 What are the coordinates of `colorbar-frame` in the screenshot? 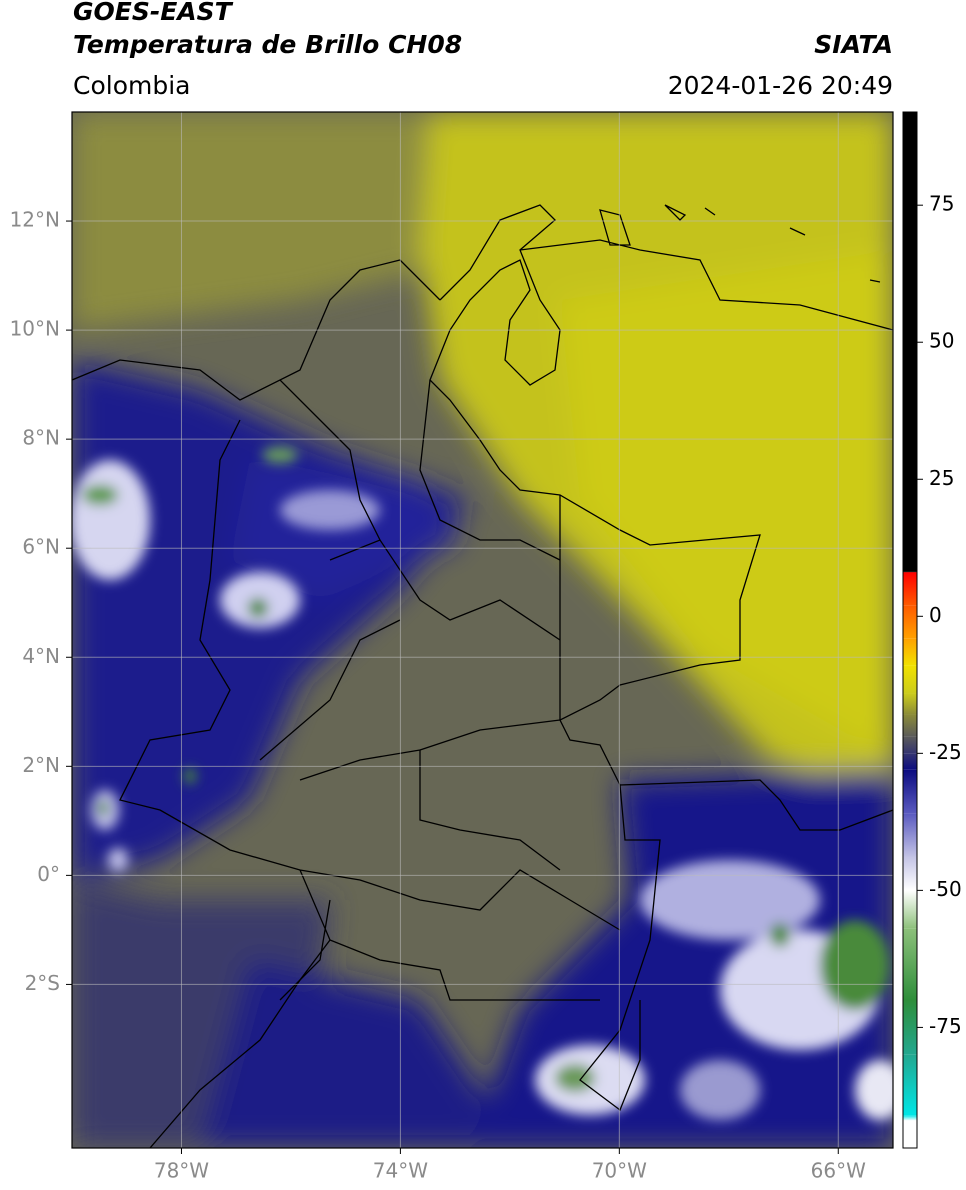 It's located at (910, 630).